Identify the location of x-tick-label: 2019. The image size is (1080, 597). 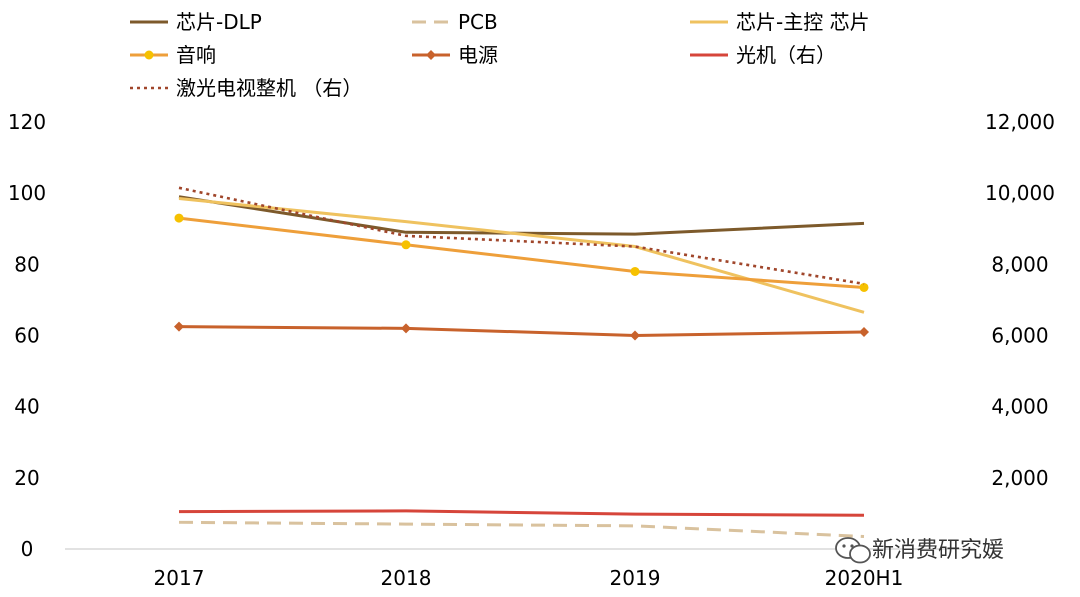
(635, 578).